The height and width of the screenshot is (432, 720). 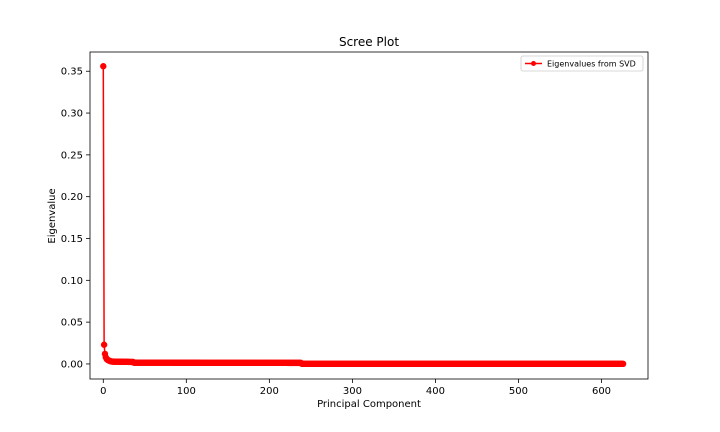 I want to click on legend-marker, so click(x=533, y=63).